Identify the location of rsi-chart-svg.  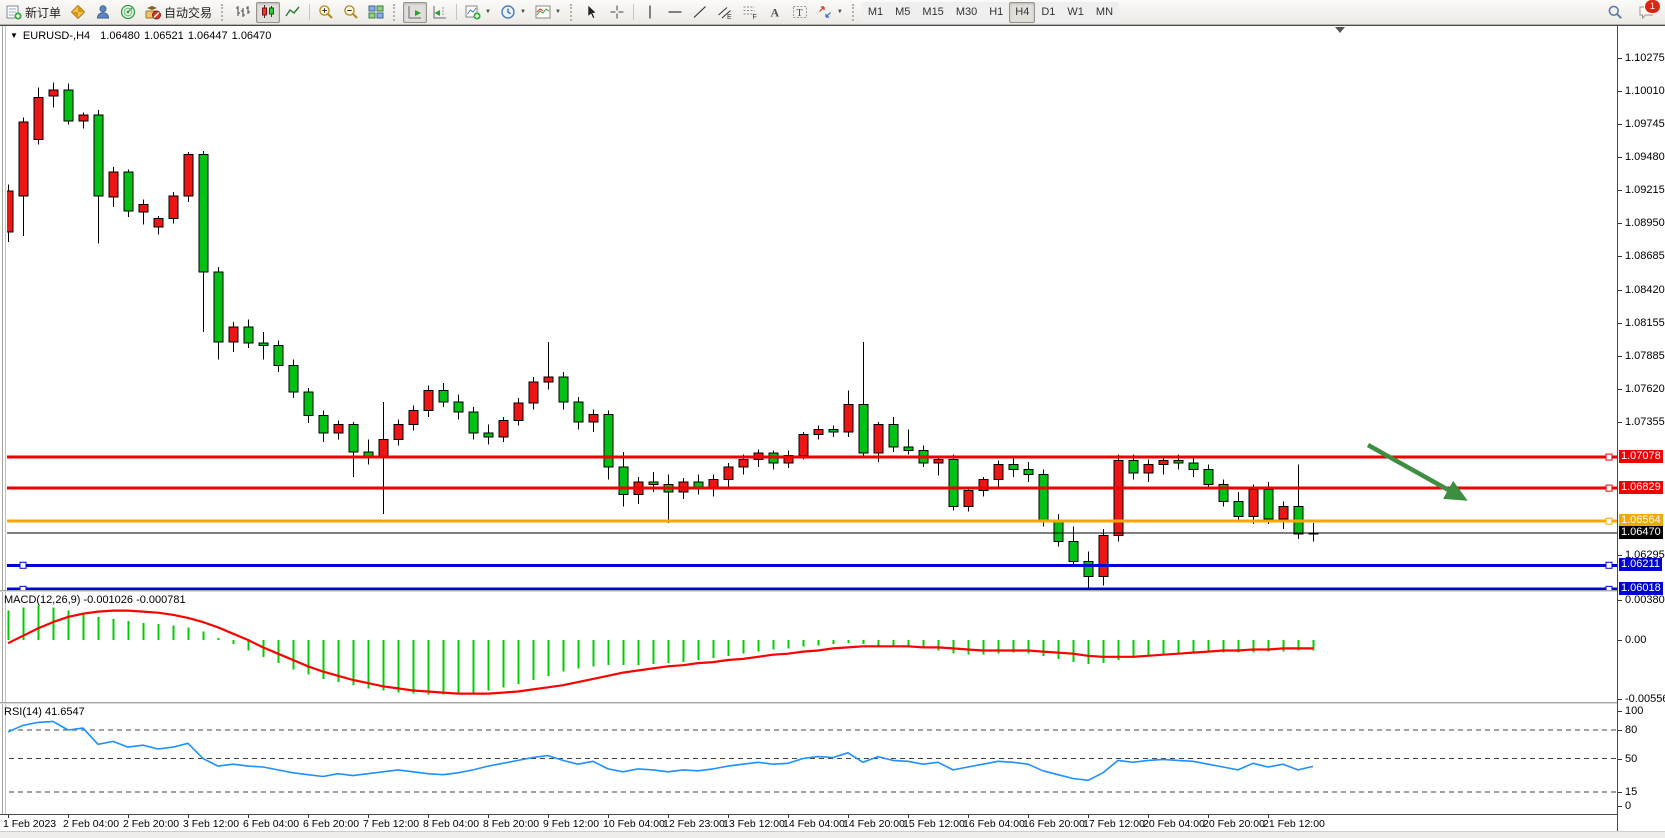
(808, 759).